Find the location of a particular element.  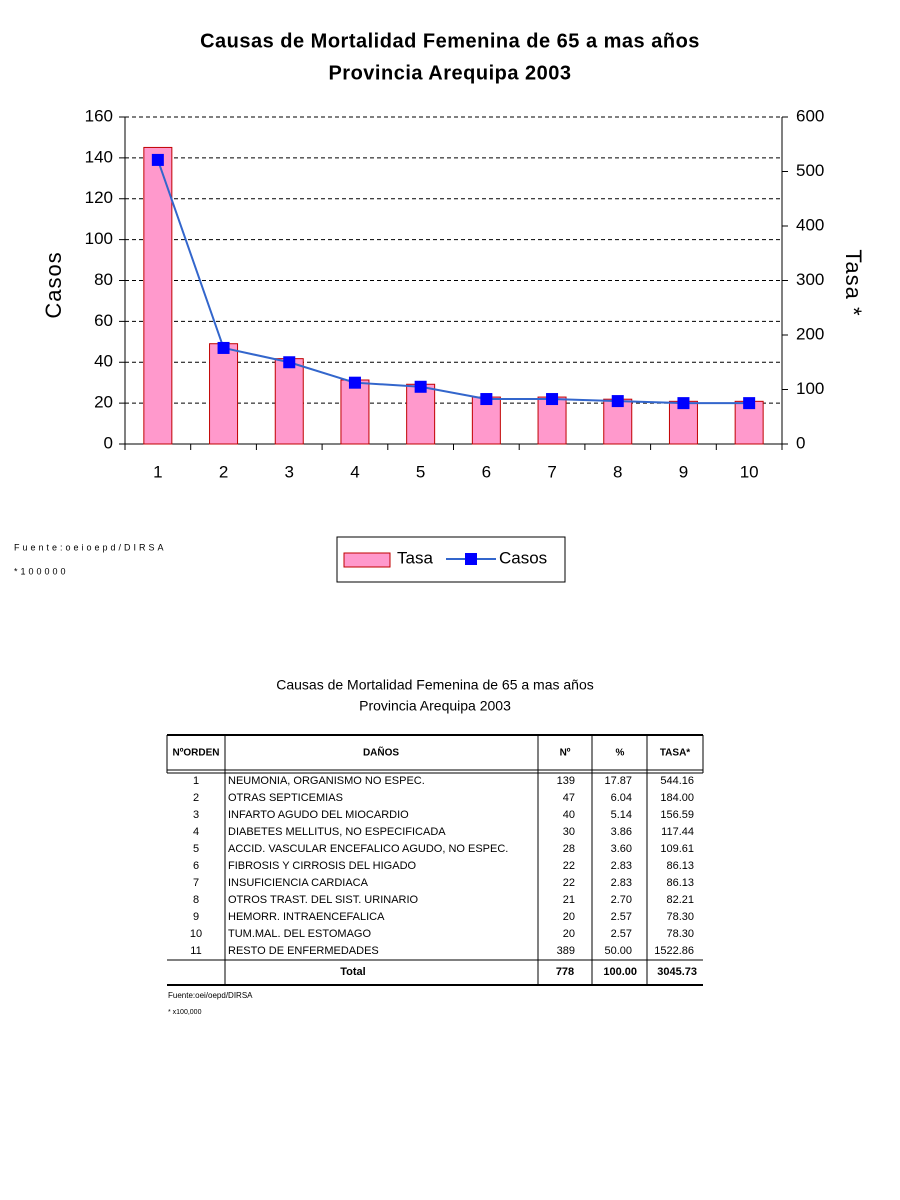

table-cell: 117.44 is located at coordinates (677, 832).